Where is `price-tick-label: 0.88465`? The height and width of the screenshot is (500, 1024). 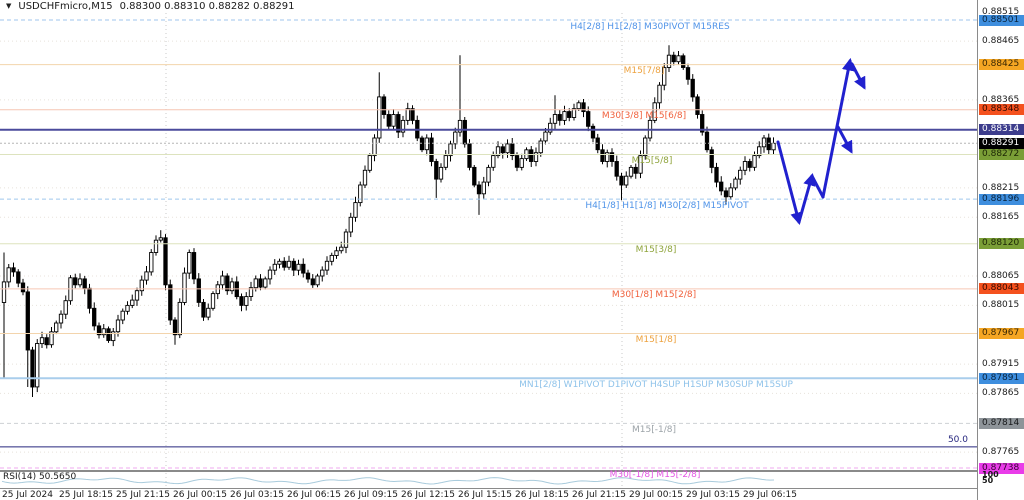 price-tick-label: 0.88465 is located at coordinates (1001, 41).